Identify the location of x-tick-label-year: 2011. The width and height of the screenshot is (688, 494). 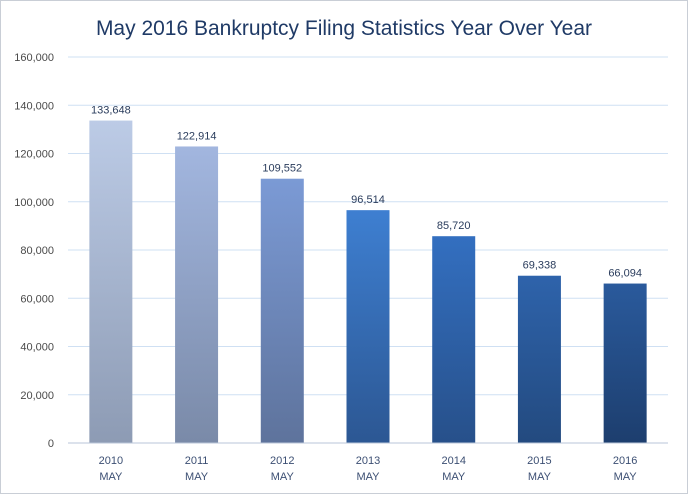
(197, 461).